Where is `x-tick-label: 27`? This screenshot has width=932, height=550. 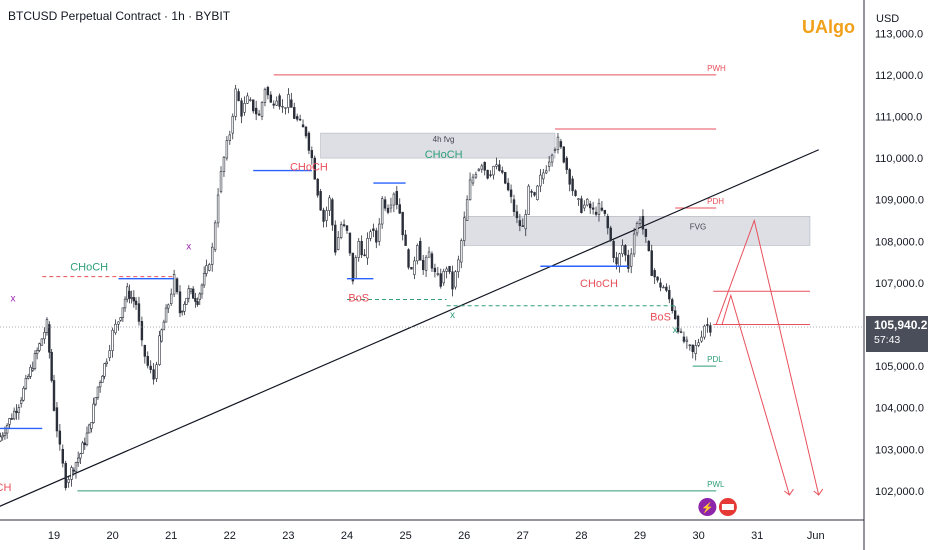
x-tick-label: 27 is located at coordinates (523, 536).